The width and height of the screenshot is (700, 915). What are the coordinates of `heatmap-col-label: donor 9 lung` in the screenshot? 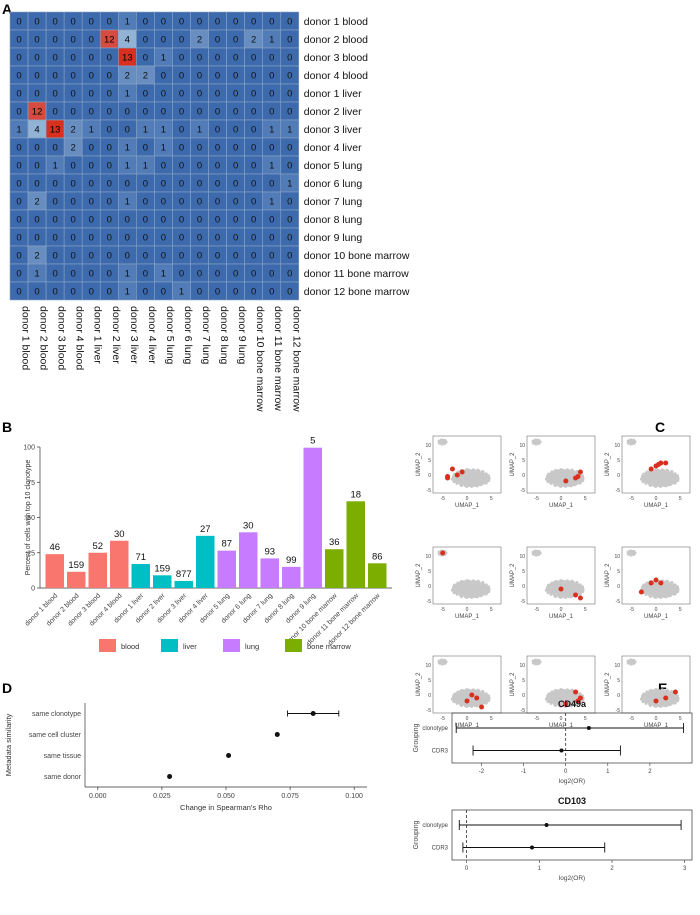 It's located at (242, 335).